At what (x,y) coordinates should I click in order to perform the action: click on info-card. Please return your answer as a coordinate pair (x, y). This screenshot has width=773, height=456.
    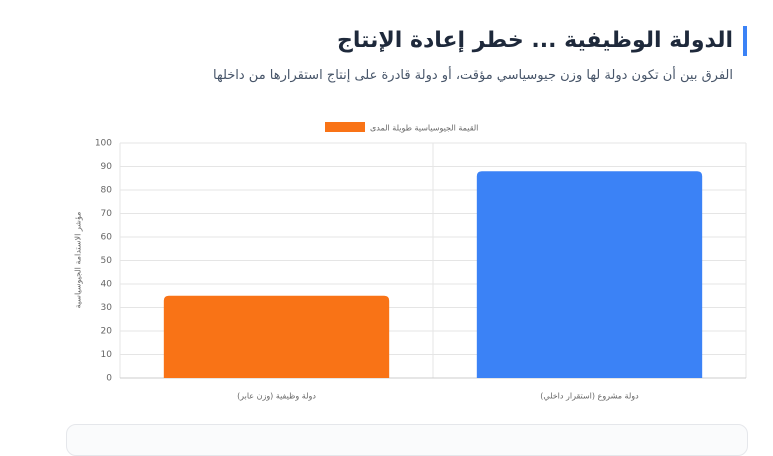
    Looking at the image, I should click on (407, 440).